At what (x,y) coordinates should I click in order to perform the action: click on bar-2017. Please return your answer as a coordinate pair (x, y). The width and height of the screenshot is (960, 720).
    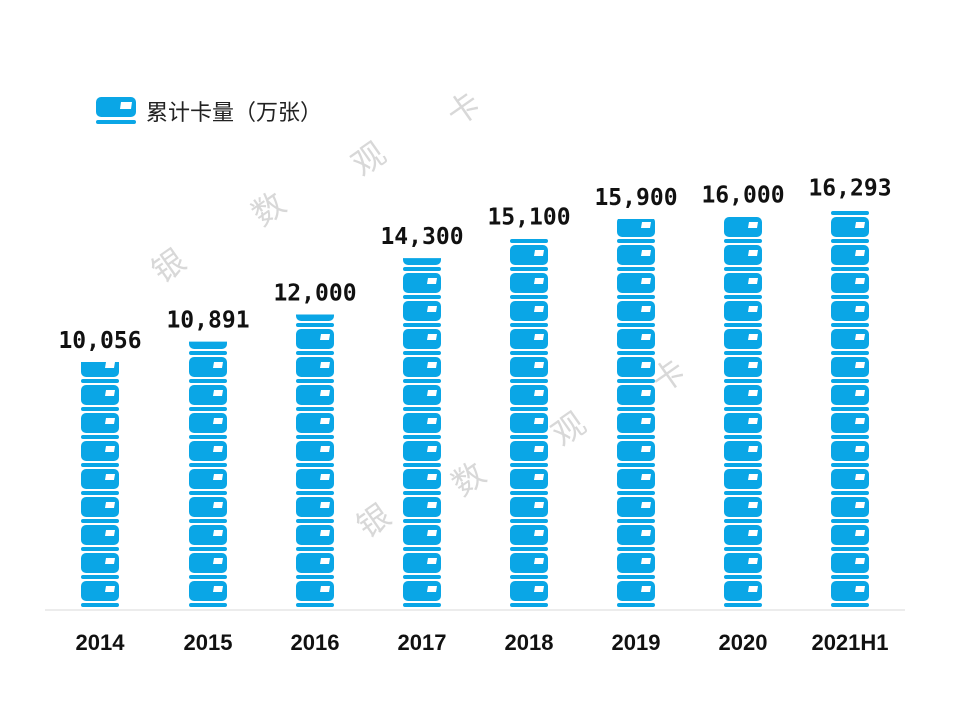
    Looking at the image, I should click on (422, 432).